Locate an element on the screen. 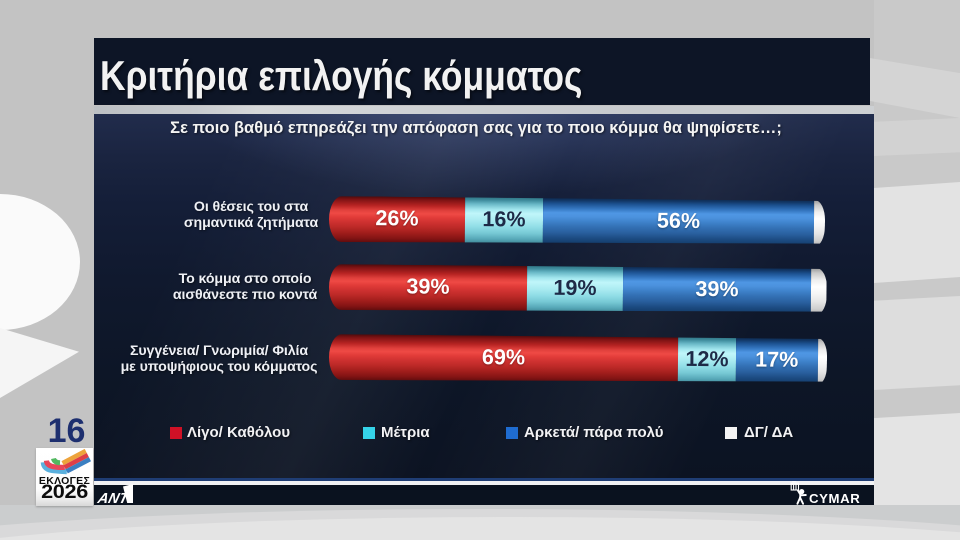  svg-text: CYMAR is located at coordinates (834, 498).